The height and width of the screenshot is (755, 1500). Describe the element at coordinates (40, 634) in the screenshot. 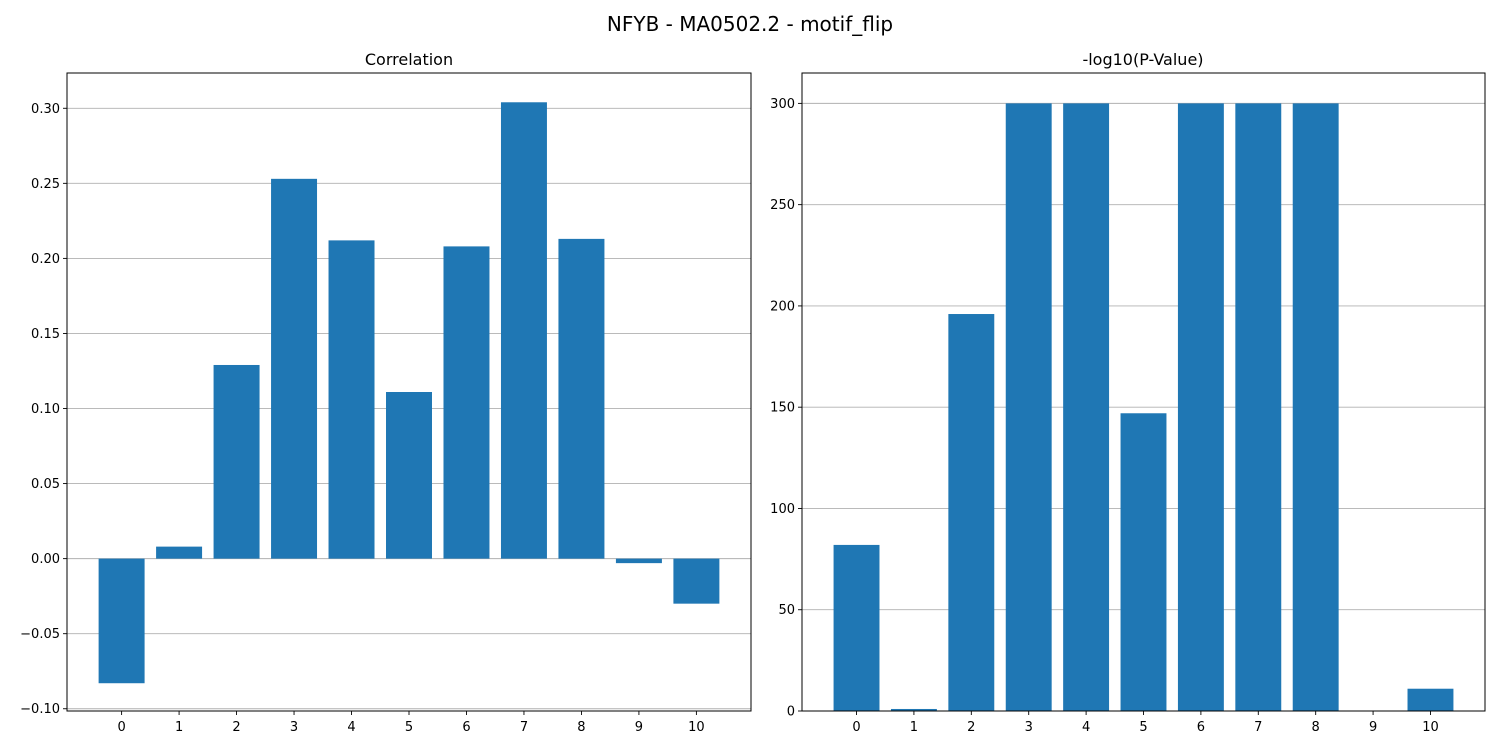

I see `correlation-ytick-label: −0.05` at that location.